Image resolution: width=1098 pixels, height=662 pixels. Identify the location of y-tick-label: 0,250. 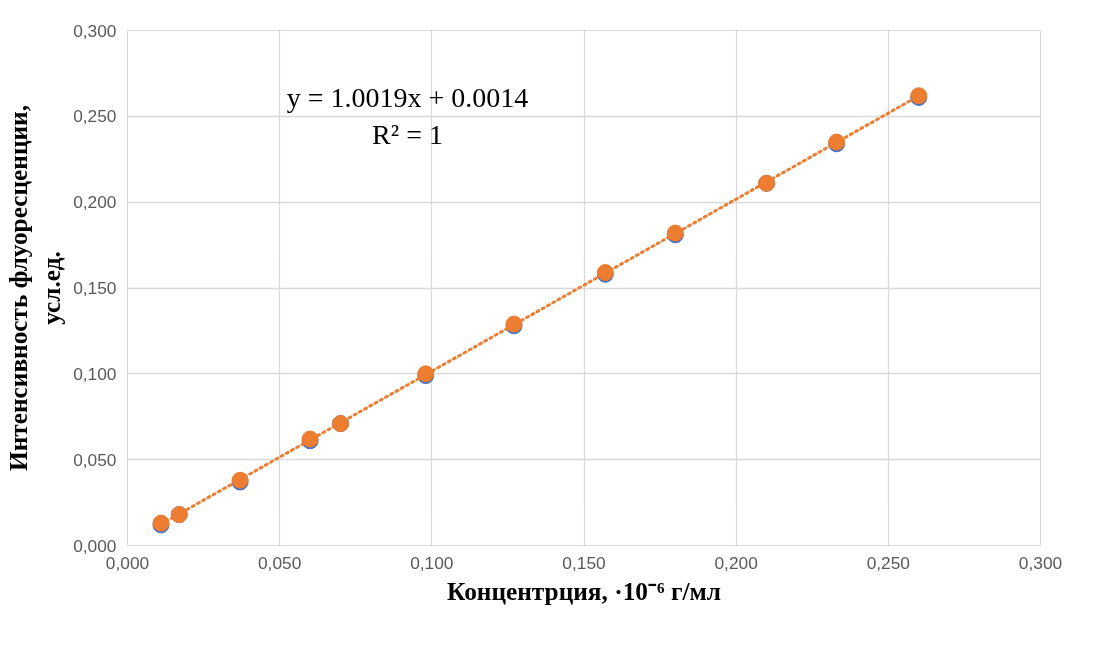
(95, 116).